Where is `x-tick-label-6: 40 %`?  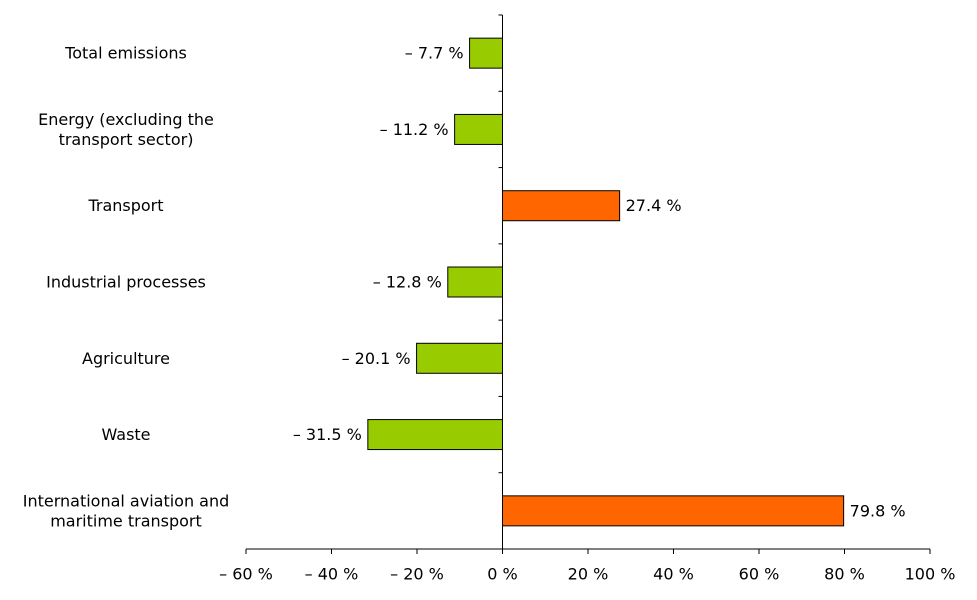 x-tick-label-6: 40 % is located at coordinates (673, 574).